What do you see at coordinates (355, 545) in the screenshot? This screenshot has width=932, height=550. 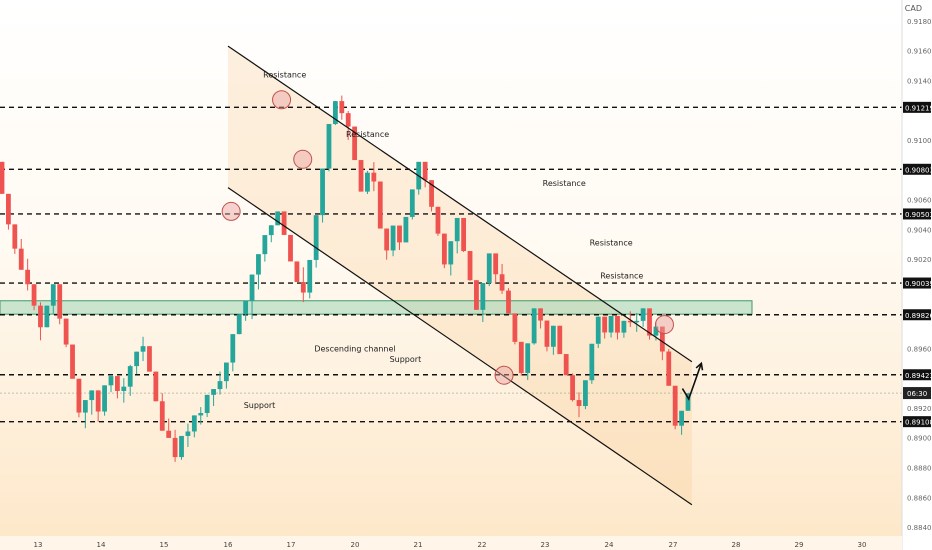 I see `x-tick-label: 20` at bounding box center [355, 545].